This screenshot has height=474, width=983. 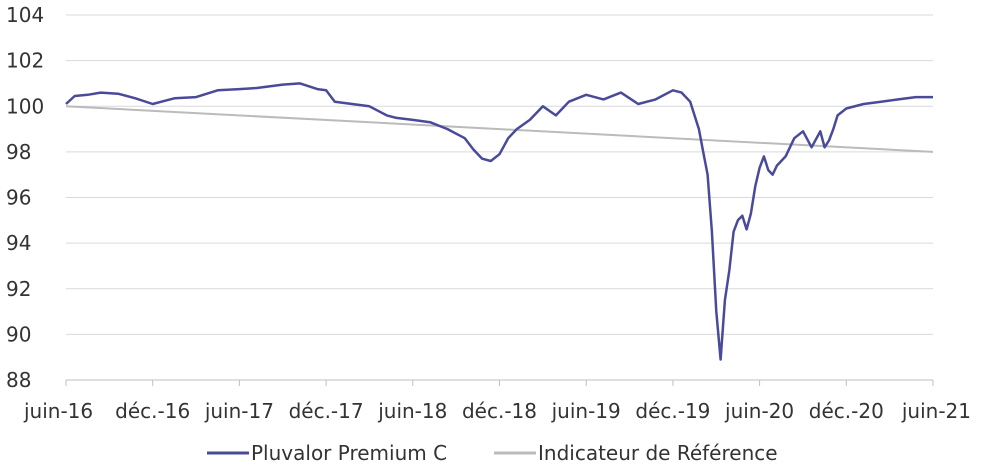 I want to click on x-tick-label: juin-16, so click(x=58, y=411).